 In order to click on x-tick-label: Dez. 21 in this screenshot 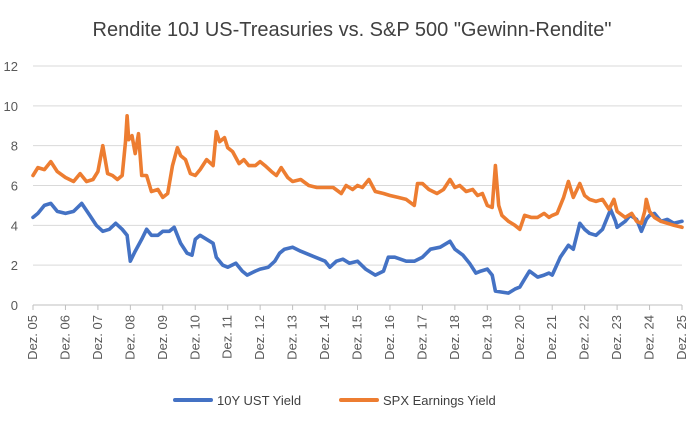, I will do `click(551, 337)`.